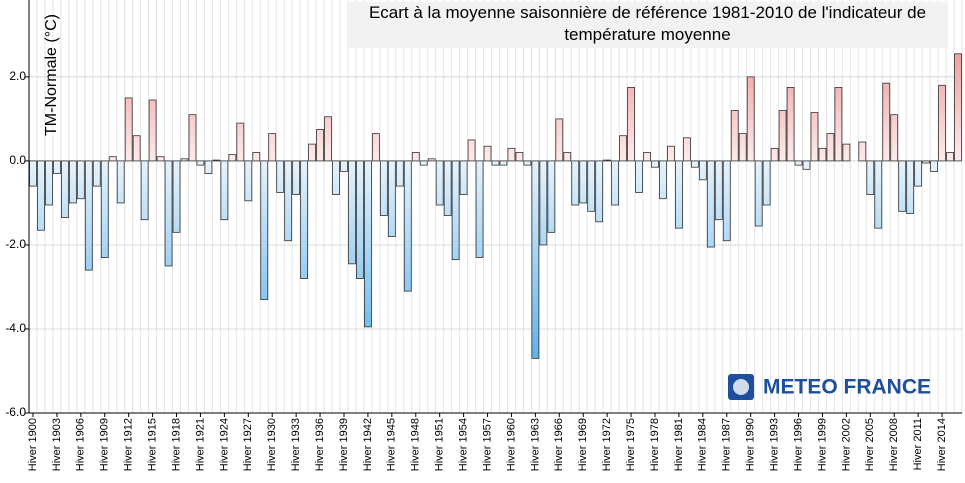 The height and width of the screenshot is (483, 965). What do you see at coordinates (942, 444) in the screenshot?
I see `x-tick-label: Hiver 2014` at bounding box center [942, 444].